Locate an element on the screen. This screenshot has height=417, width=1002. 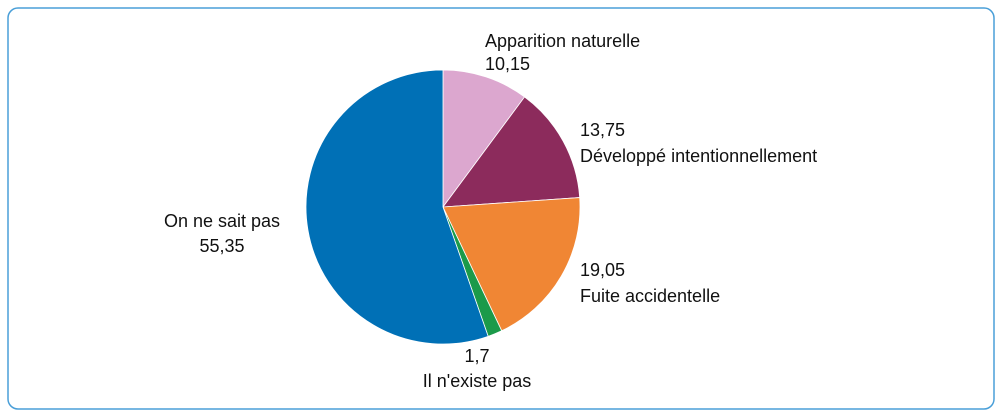
slice-label: Apparition naturelle is located at coordinates (562, 41).